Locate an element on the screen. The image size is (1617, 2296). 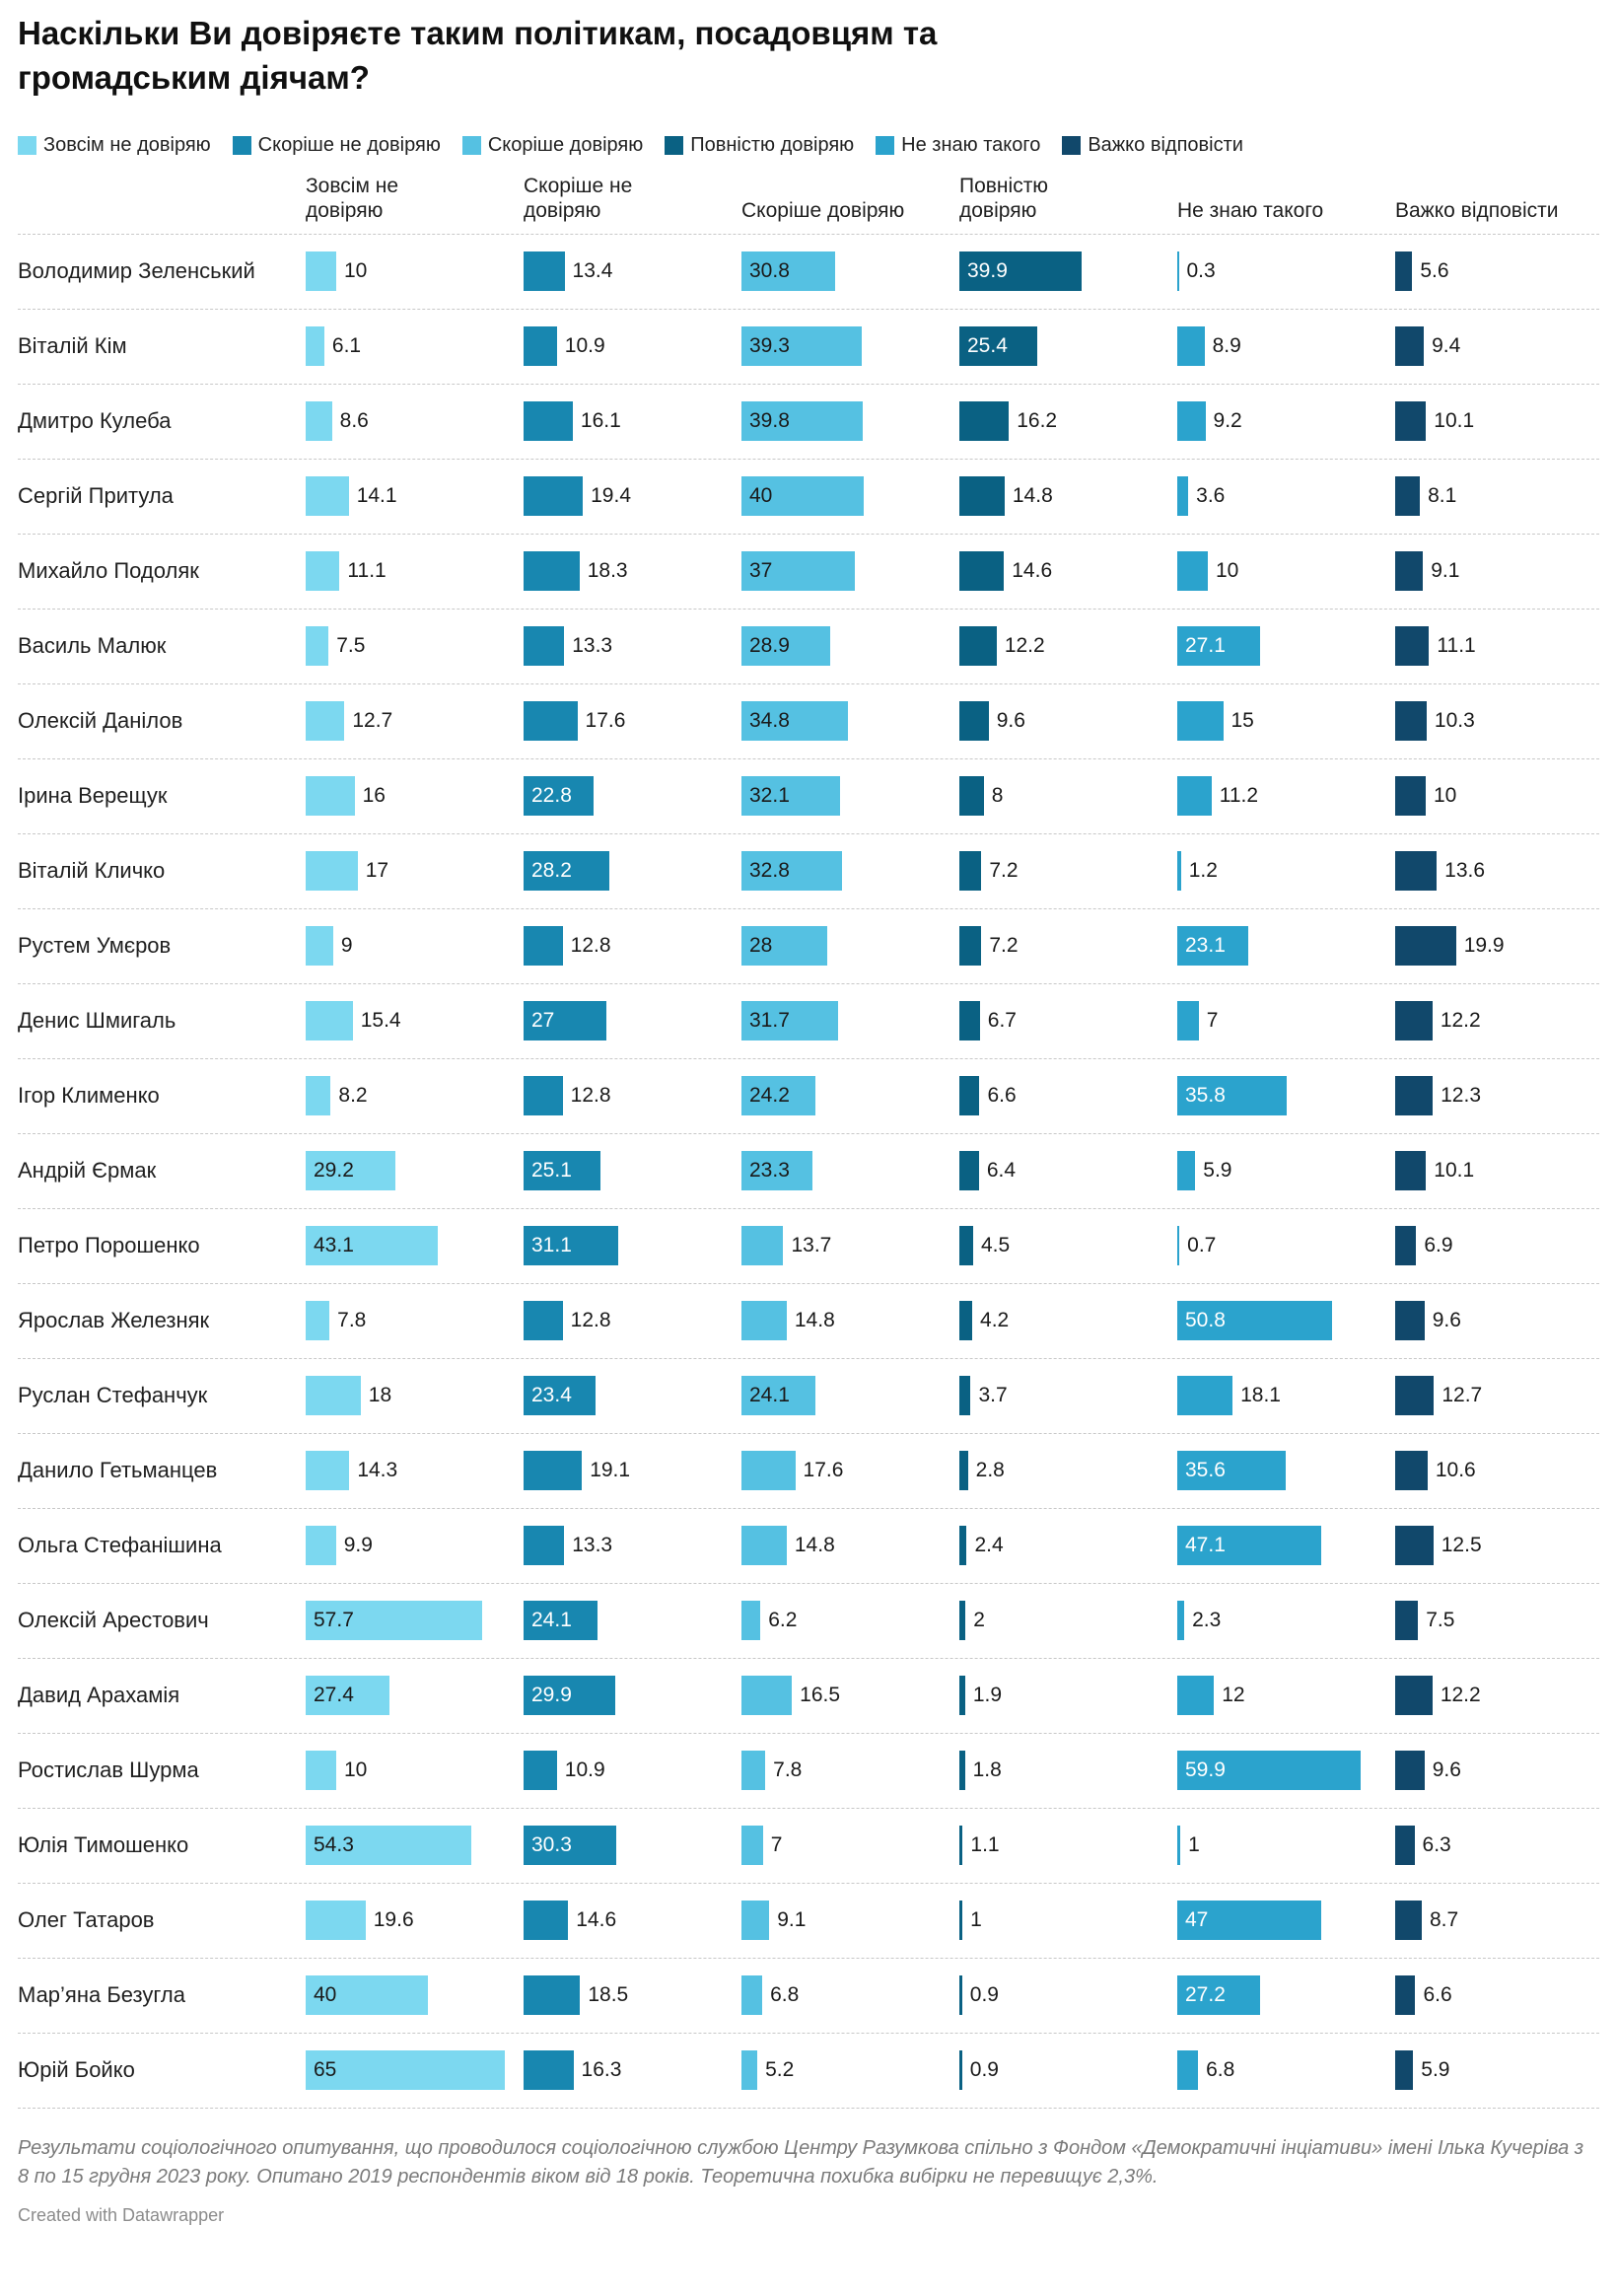
bar-cell: 43.1 is located at coordinates (415, 1246).